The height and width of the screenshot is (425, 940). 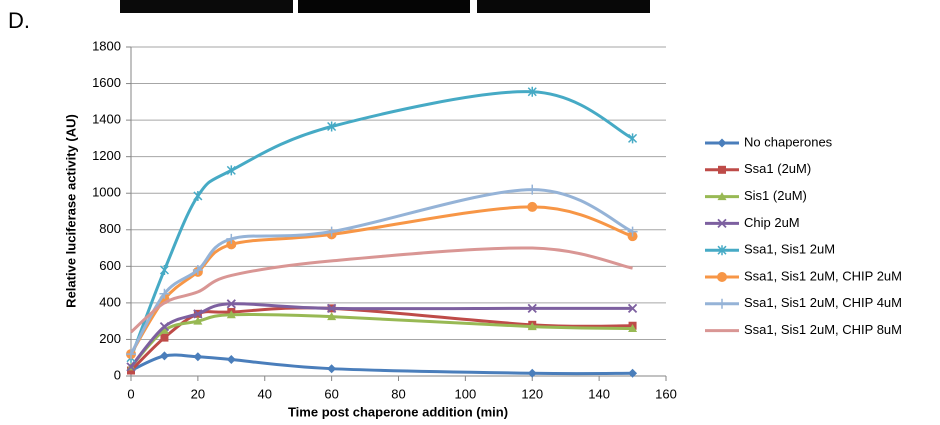 I want to click on y-tick-label: 600, so click(x=110, y=265).